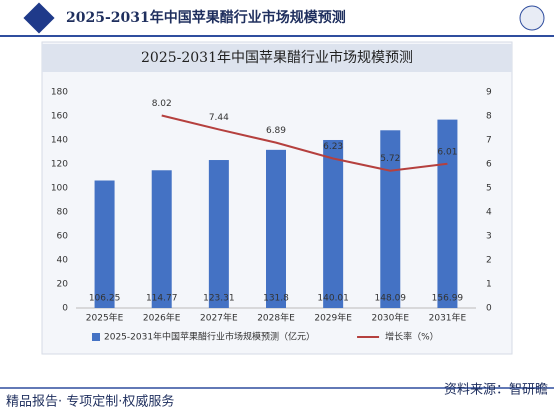 Image resolution: width=554 pixels, height=414 pixels. What do you see at coordinates (63, 285) in the screenshot?
I see `y-tick-label: 20` at bounding box center [63, 285].